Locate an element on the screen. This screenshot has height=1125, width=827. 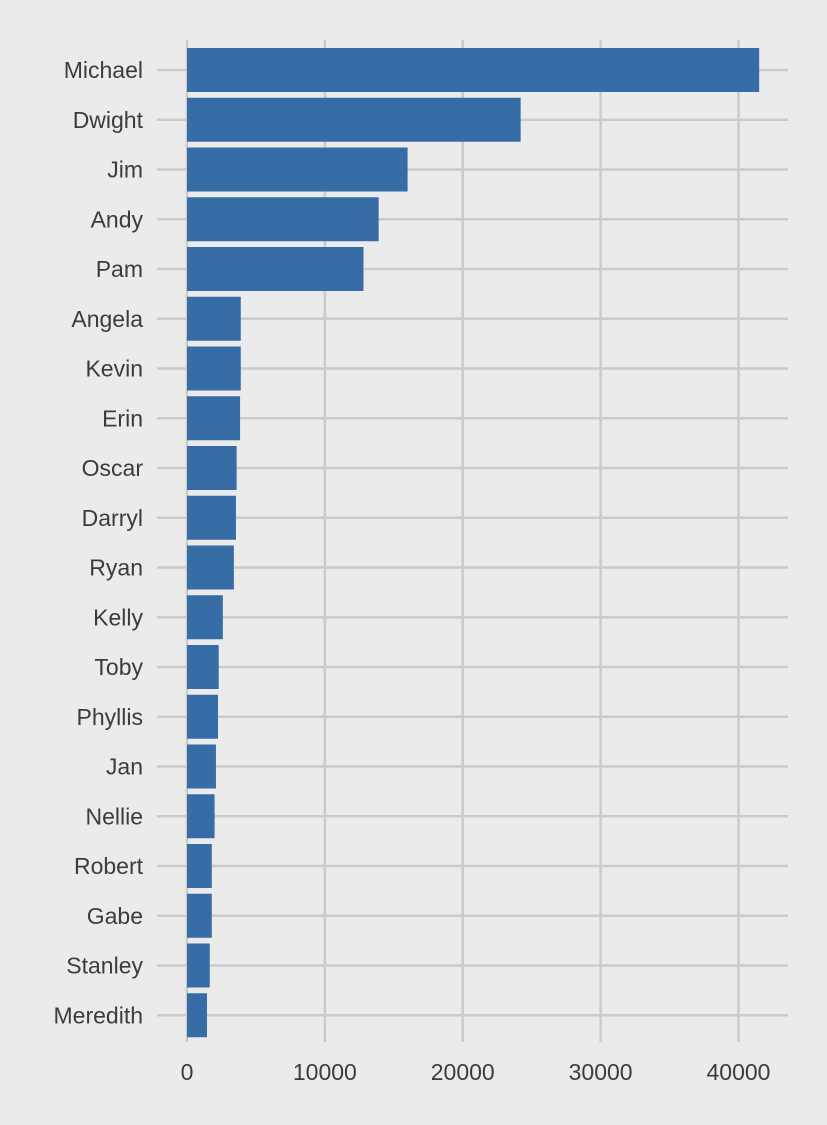
category-label: Oscar is located at coordinates (113, 468).